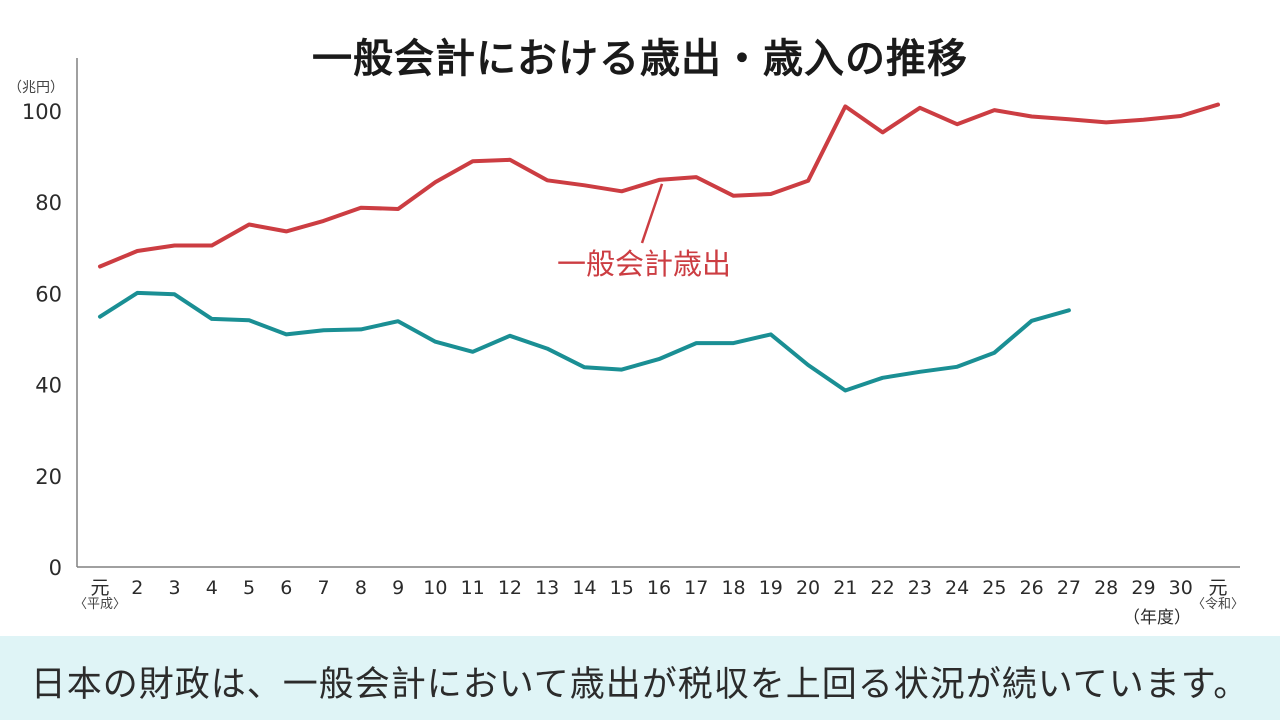 The image size is (1280, 720). What do you see at coordinates (883, 588) in the screenshot?
I see `x-tick-label: 22` at bounding box center [883, 588].